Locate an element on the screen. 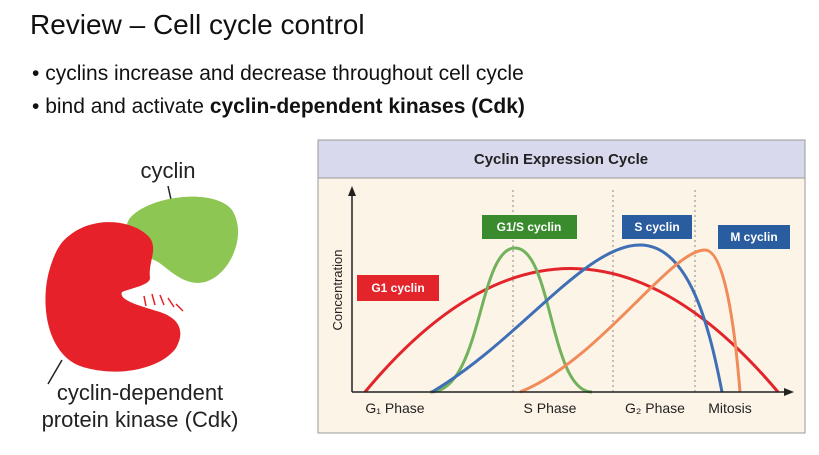 Image resolution: width=819 pixels, height=455 pixels. figure-title: Cyclin Expression Cycle is located at coordinates (561, 159).